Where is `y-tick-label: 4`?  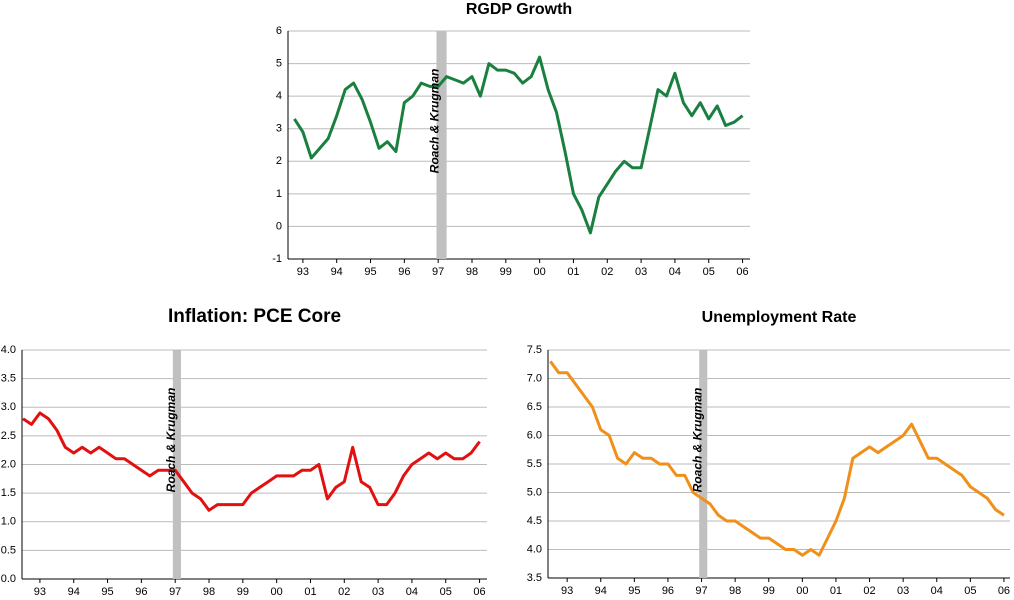 y-tick-label: 4 is located at coordinates (279, 96).